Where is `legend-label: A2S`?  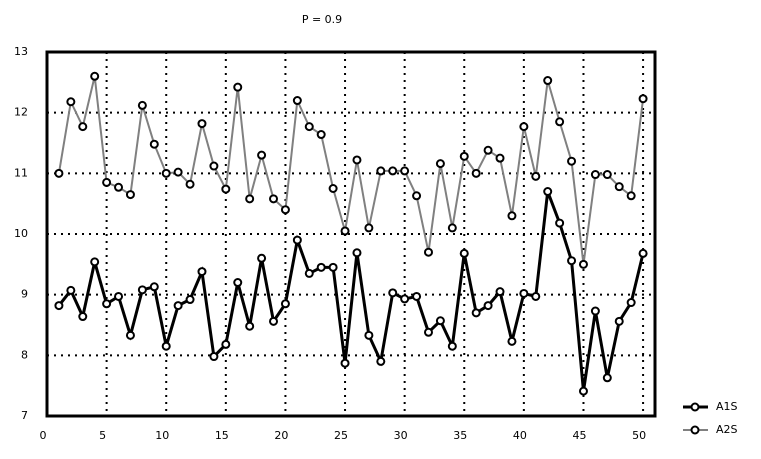
legend-label: A2S is located at coordinates (727, 429).